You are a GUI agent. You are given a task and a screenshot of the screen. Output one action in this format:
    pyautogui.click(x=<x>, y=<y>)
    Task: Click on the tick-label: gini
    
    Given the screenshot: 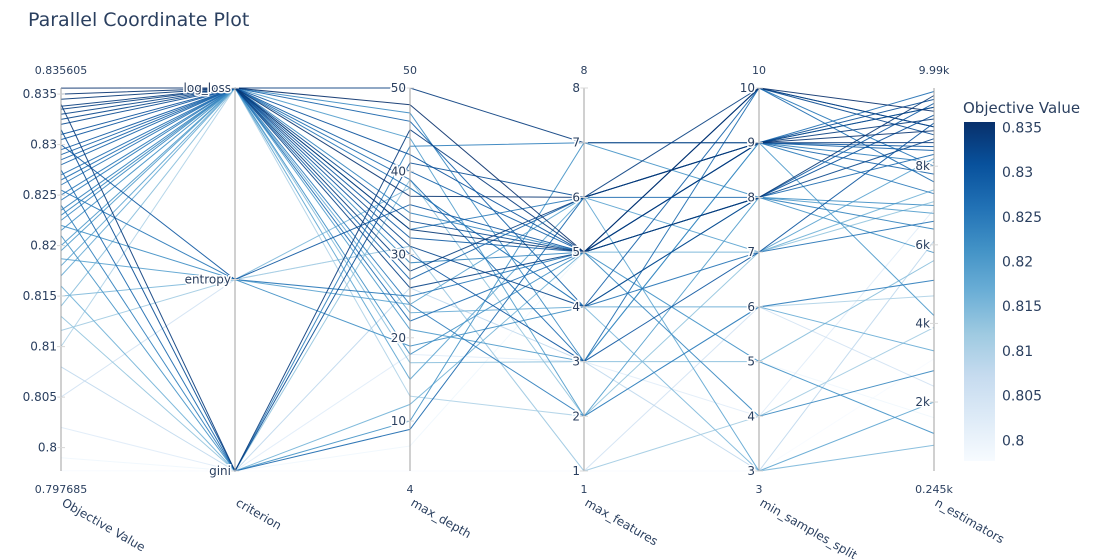 What is the action you would take?
    pyautogui.click(x=220, y=471)
    